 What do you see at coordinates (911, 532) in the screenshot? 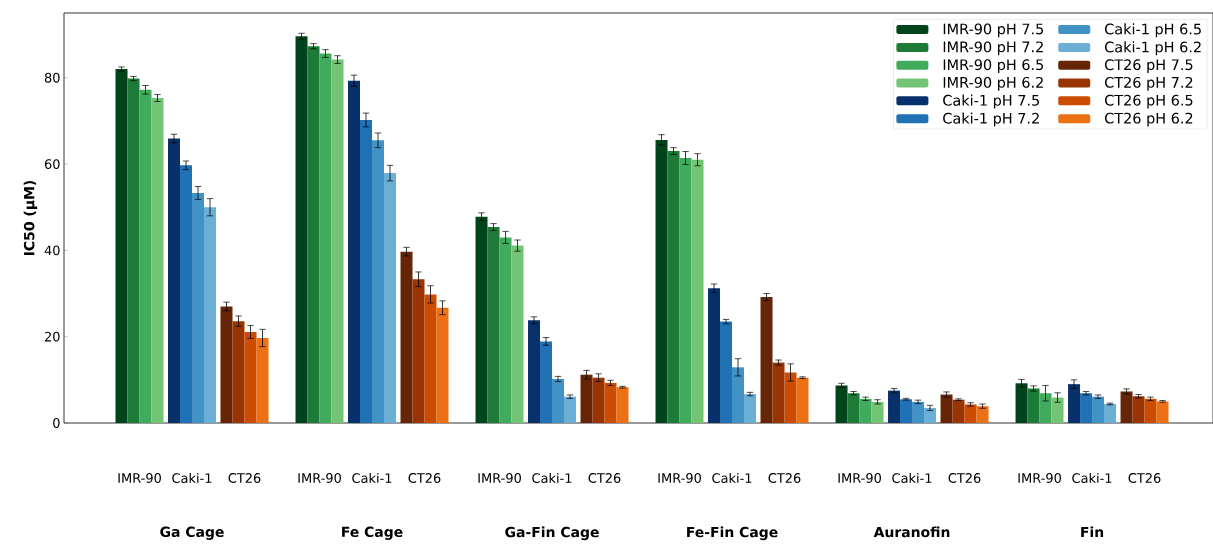
I see `x-tick-label: Auranofin` at bounding box center [911, 532].